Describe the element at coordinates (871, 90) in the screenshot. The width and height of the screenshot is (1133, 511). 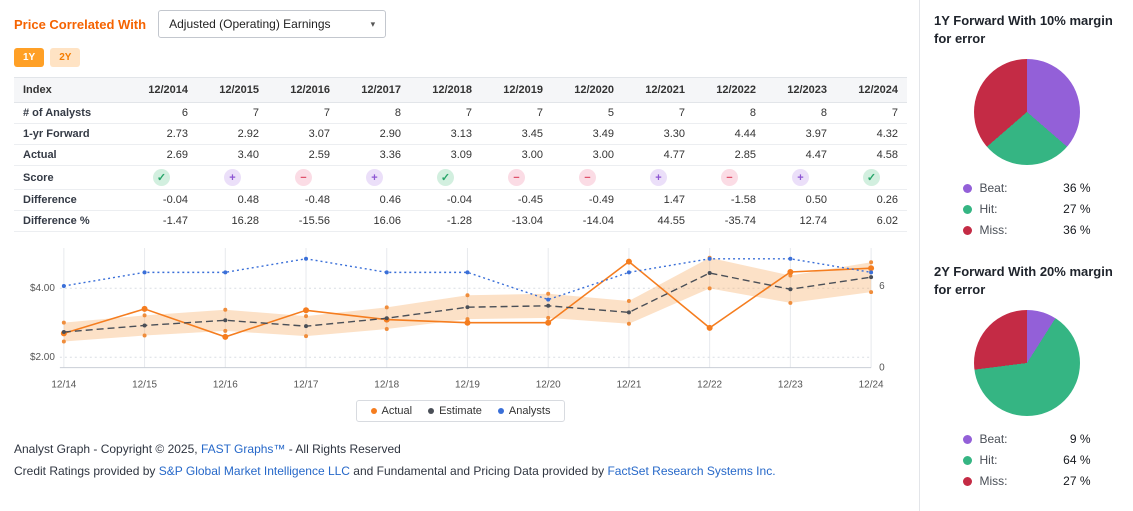
I see `year-header: 12/2024` at that location.